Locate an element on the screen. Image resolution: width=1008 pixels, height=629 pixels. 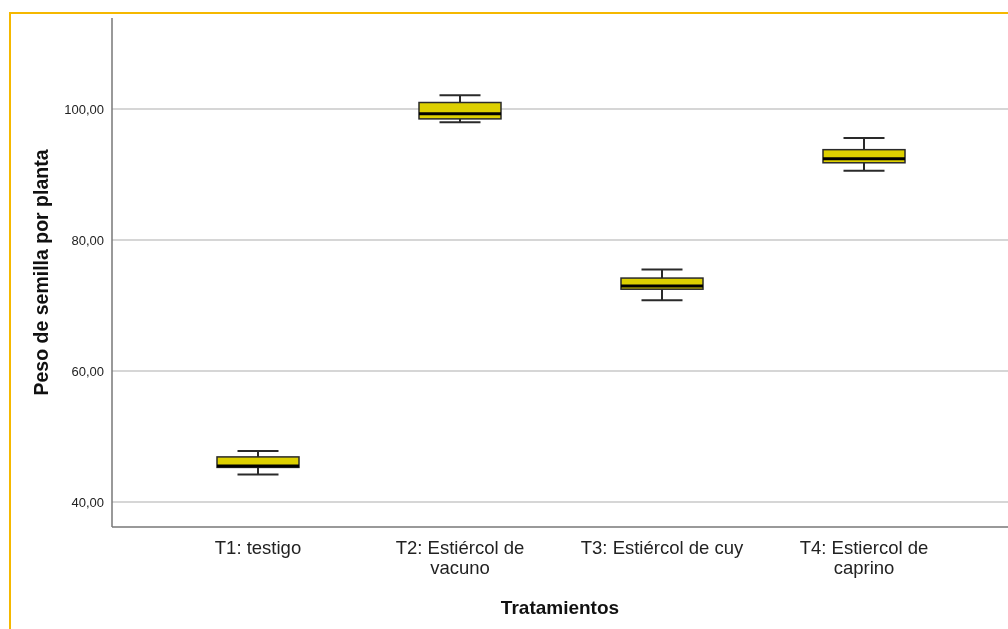
x-tick-label: T3: Estiércol de cuy is located at coordinates (662, 547).